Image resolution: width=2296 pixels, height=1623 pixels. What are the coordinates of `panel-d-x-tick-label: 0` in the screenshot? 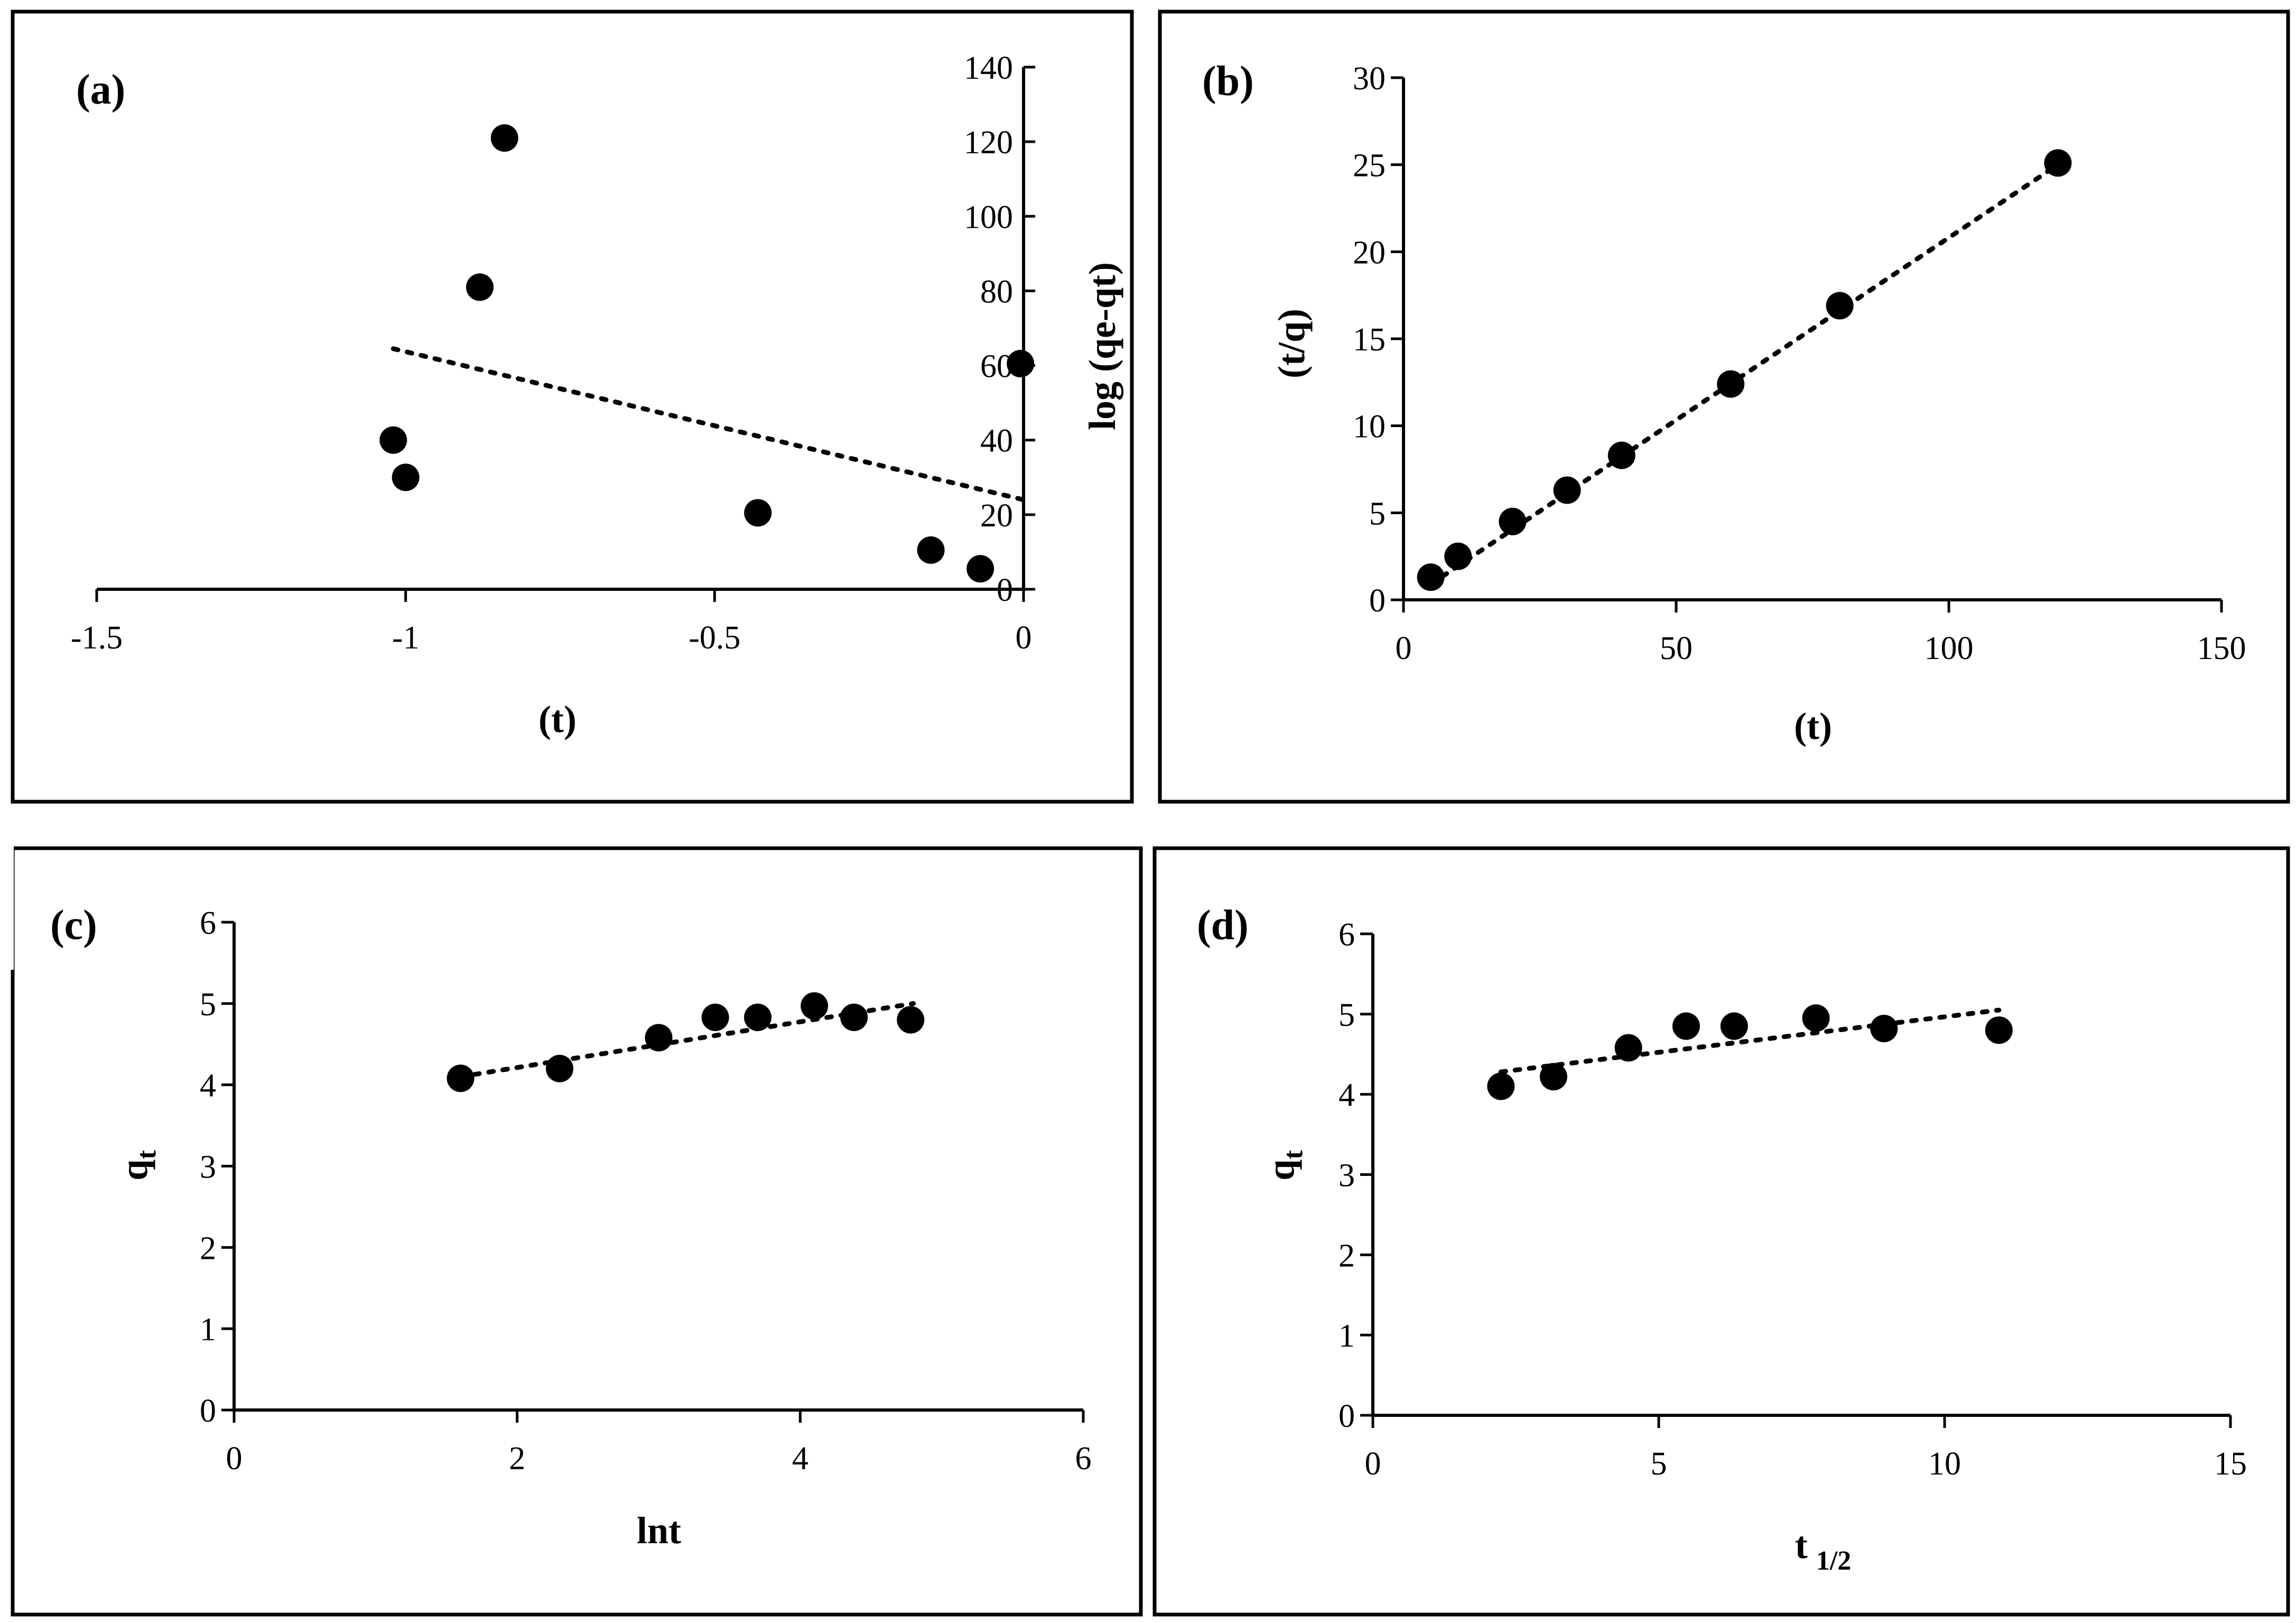 It's located at (1373, 1464).